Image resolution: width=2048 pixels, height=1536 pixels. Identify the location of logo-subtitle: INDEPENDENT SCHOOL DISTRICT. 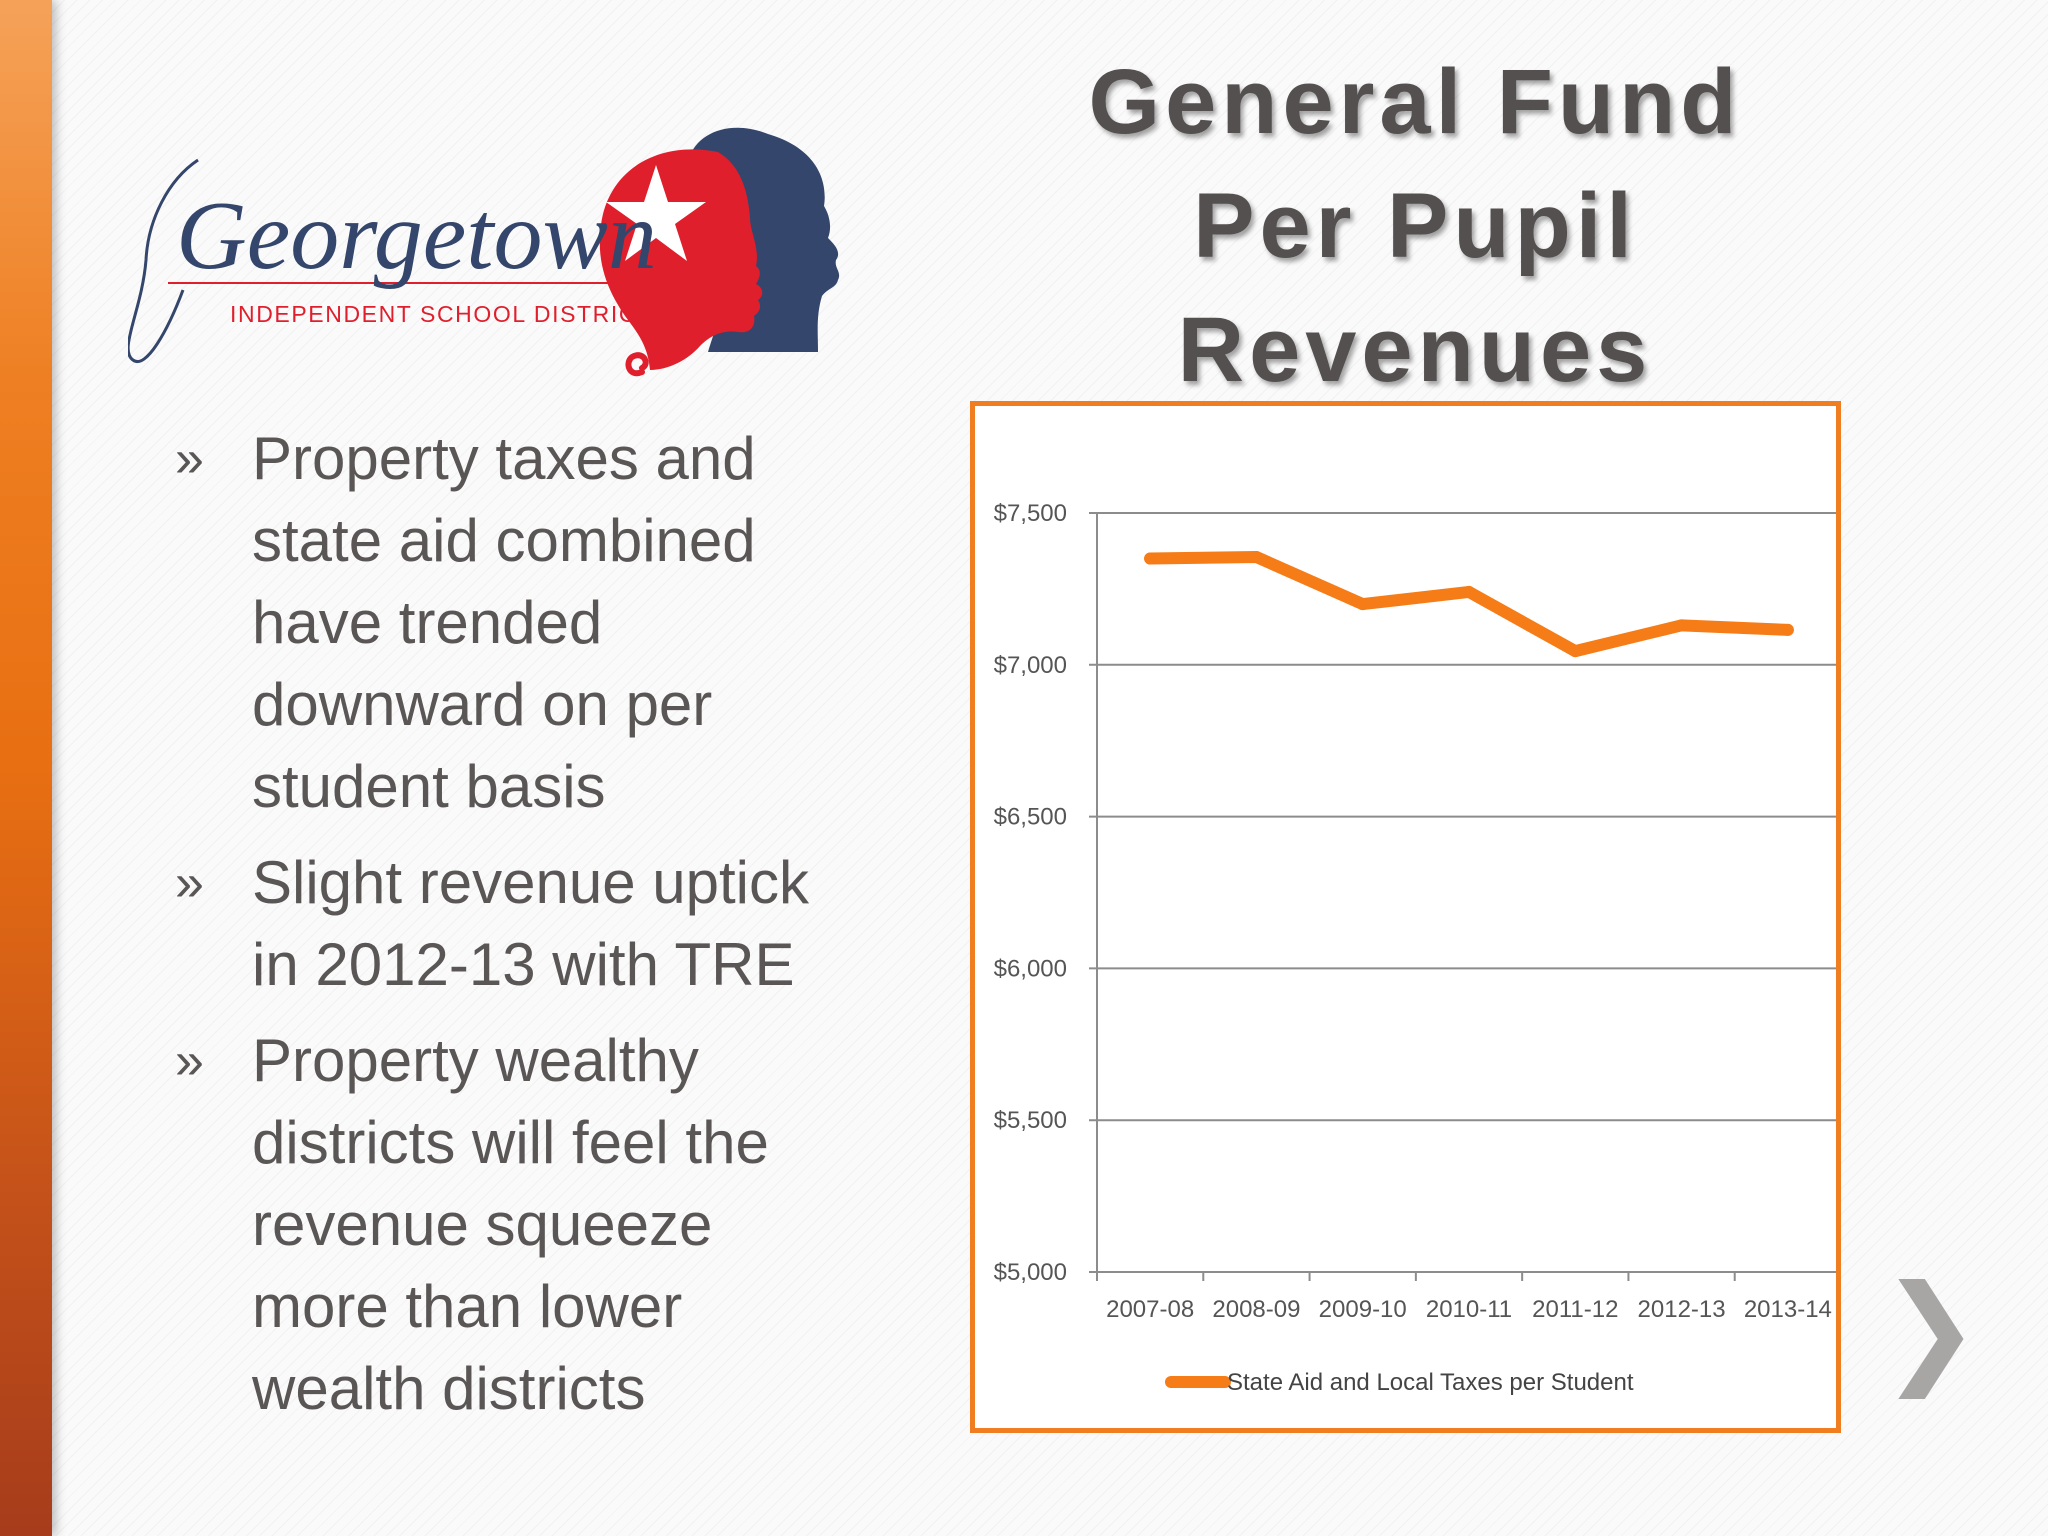
(441, 314).